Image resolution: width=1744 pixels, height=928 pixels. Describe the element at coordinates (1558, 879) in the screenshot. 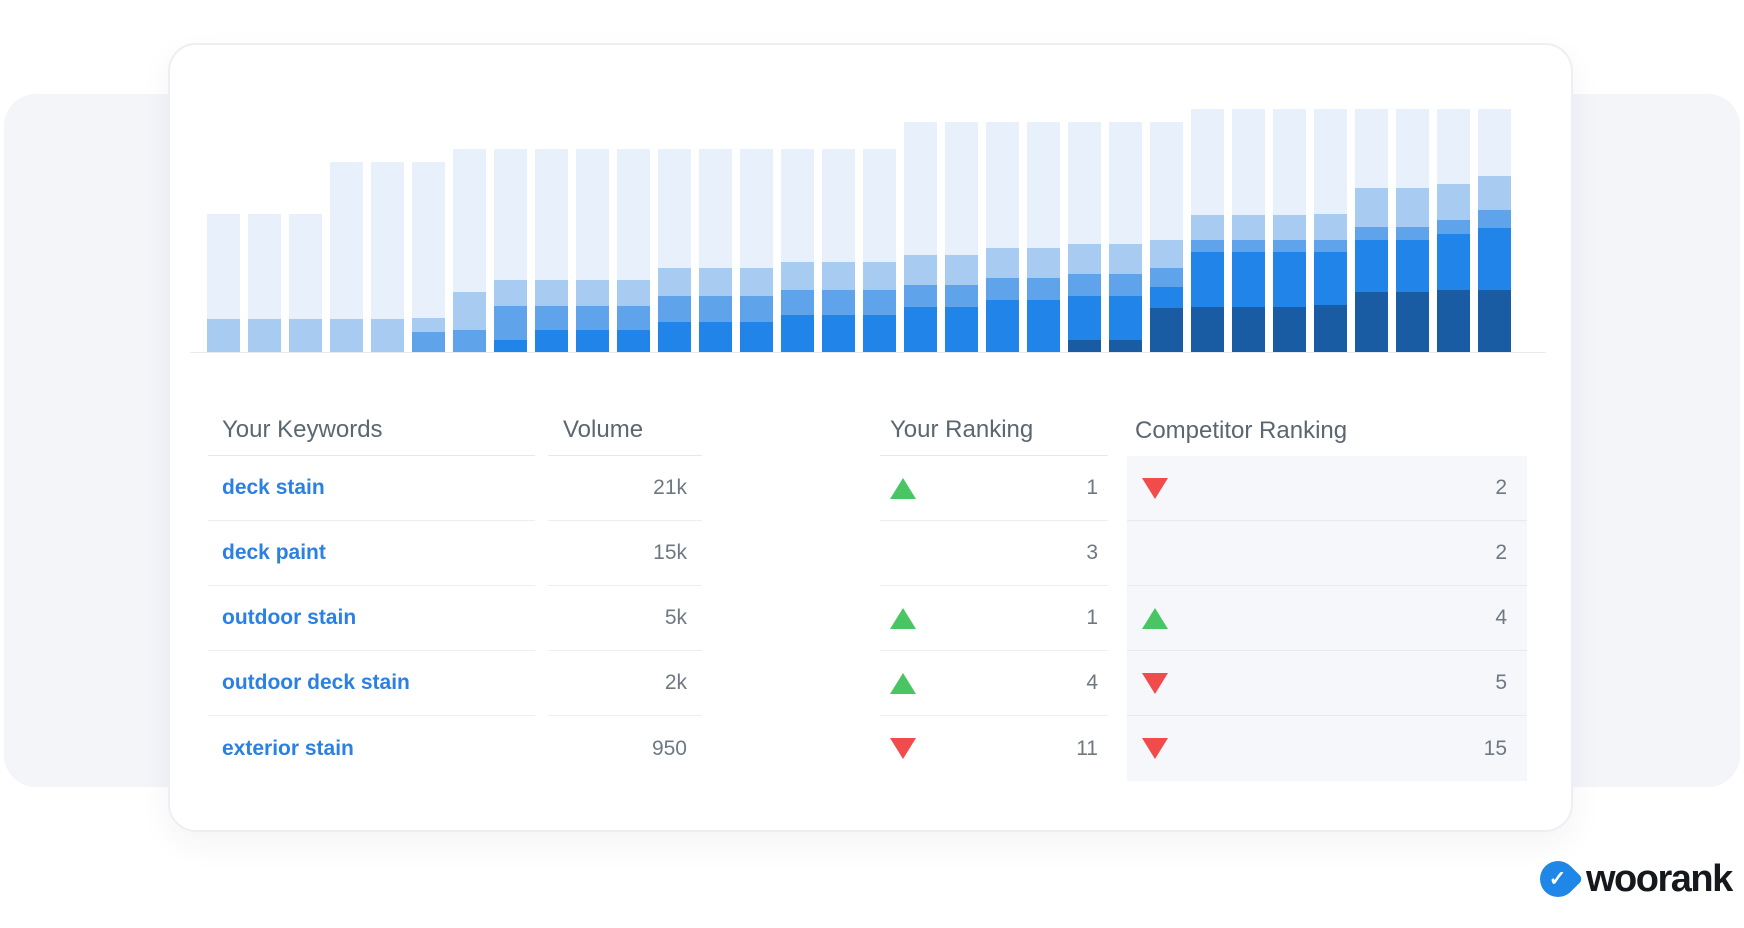

I see `check-icon: ✓` at that location.